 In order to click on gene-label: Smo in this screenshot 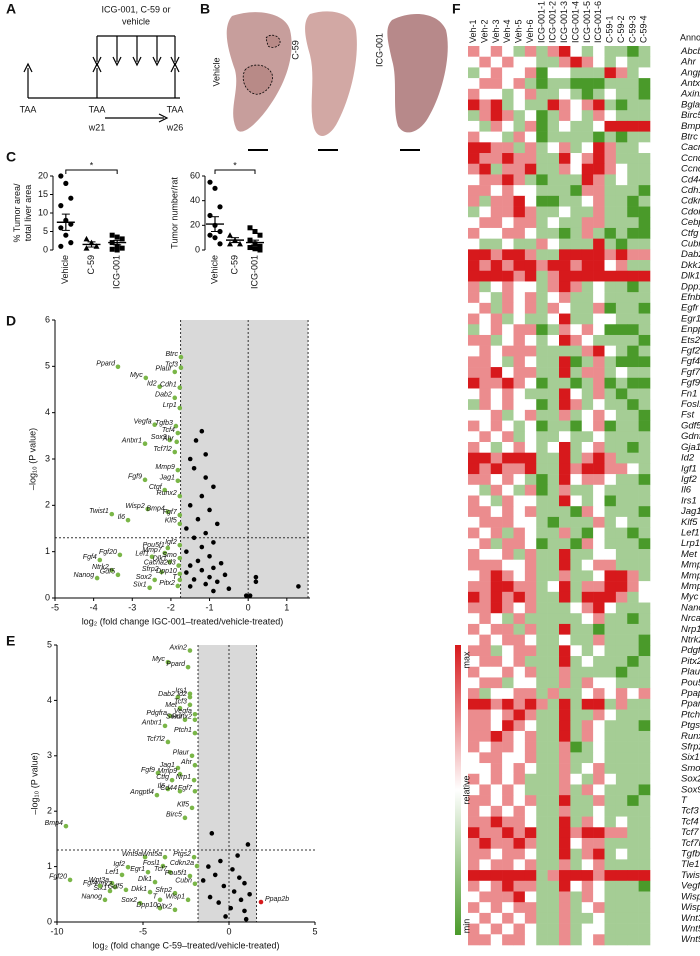, I will do `click(690, 768)`.